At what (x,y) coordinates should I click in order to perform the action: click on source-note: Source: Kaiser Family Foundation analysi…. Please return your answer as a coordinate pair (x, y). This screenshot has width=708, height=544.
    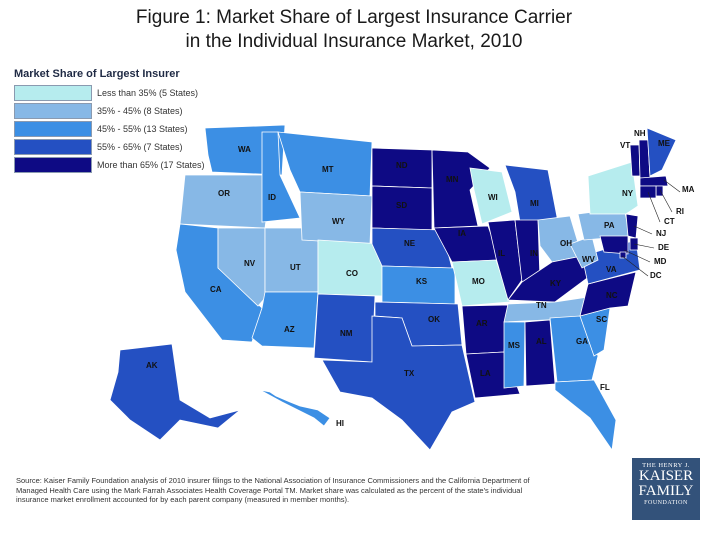
    Looking at the image, I should click on (273, 490).